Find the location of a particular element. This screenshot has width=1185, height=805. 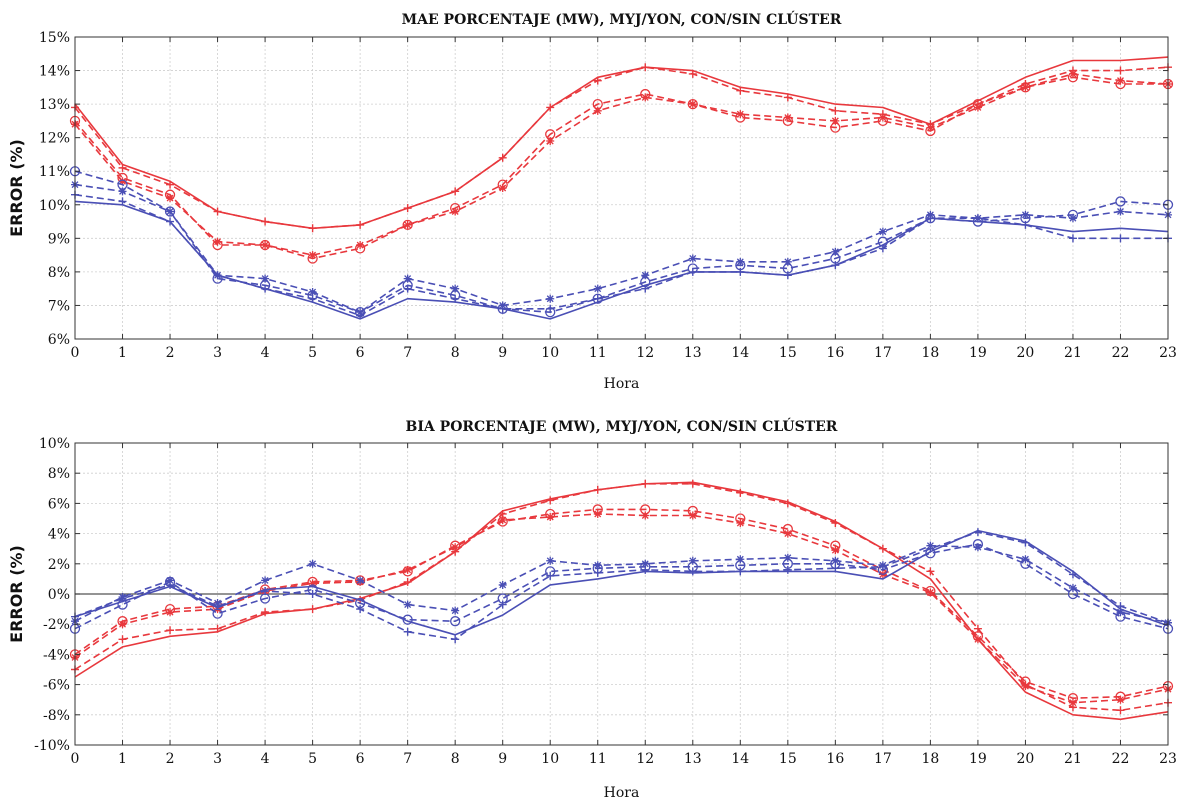

x-tick-label: 7 is located at coordinates (407, 759).